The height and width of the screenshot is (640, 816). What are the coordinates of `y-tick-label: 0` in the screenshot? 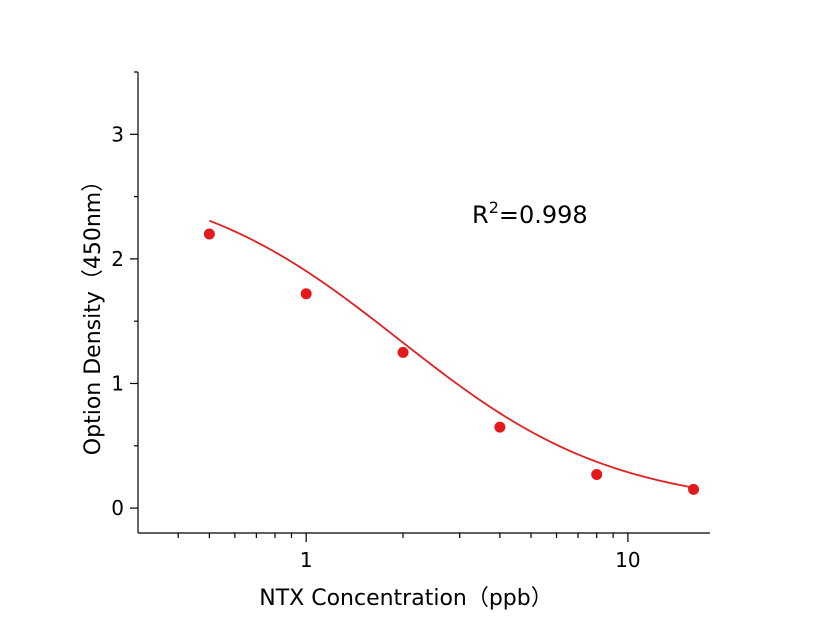 It's located at (117, 508).